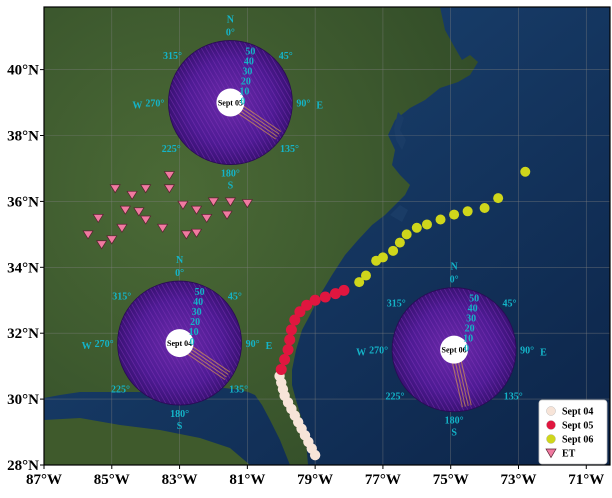  Describe the element at coordinates (23, 137) in the screenshot. I see `lat-tick-label: 38°N` at that location.